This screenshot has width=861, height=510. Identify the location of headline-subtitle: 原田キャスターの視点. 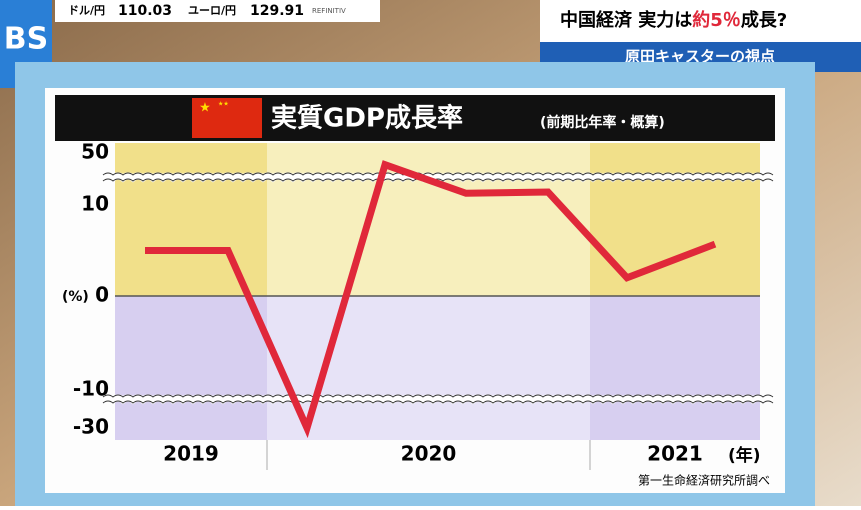
(700, 57).